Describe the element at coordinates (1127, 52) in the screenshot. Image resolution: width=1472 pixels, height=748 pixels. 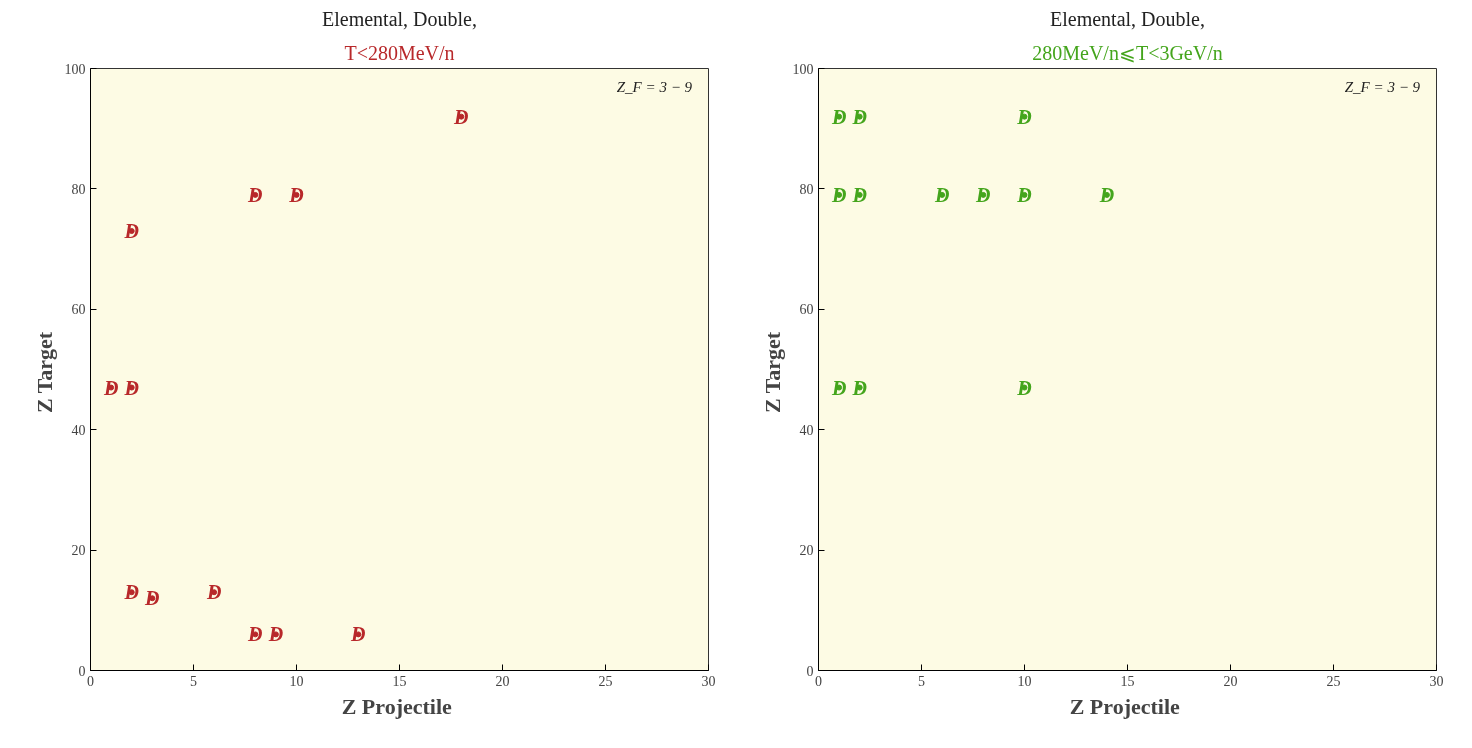
I see `chart-subtitle: 280MeV/n⩽T<3GeV/n` at that location.